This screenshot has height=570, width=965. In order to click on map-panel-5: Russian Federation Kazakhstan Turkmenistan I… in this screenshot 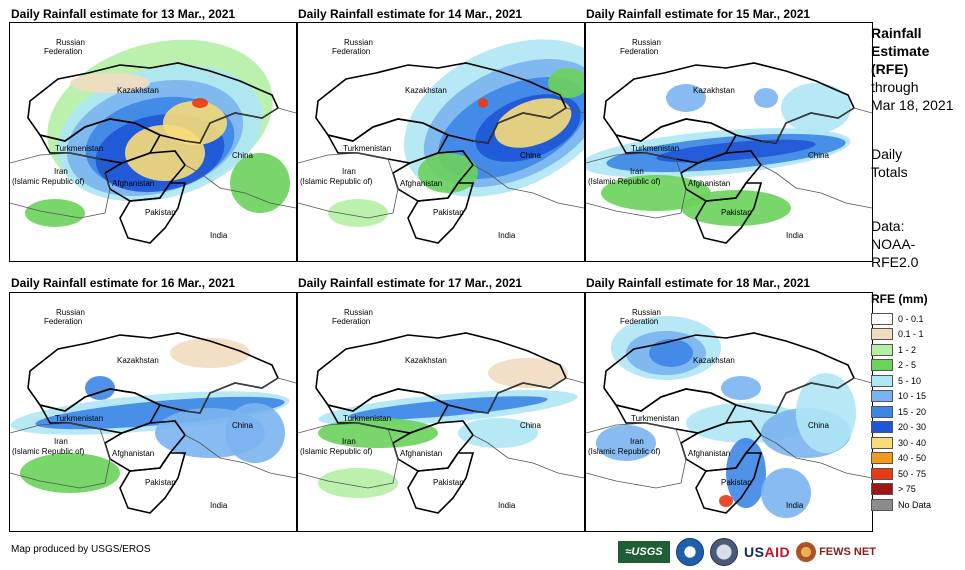, I will do `click(441, 412)`.